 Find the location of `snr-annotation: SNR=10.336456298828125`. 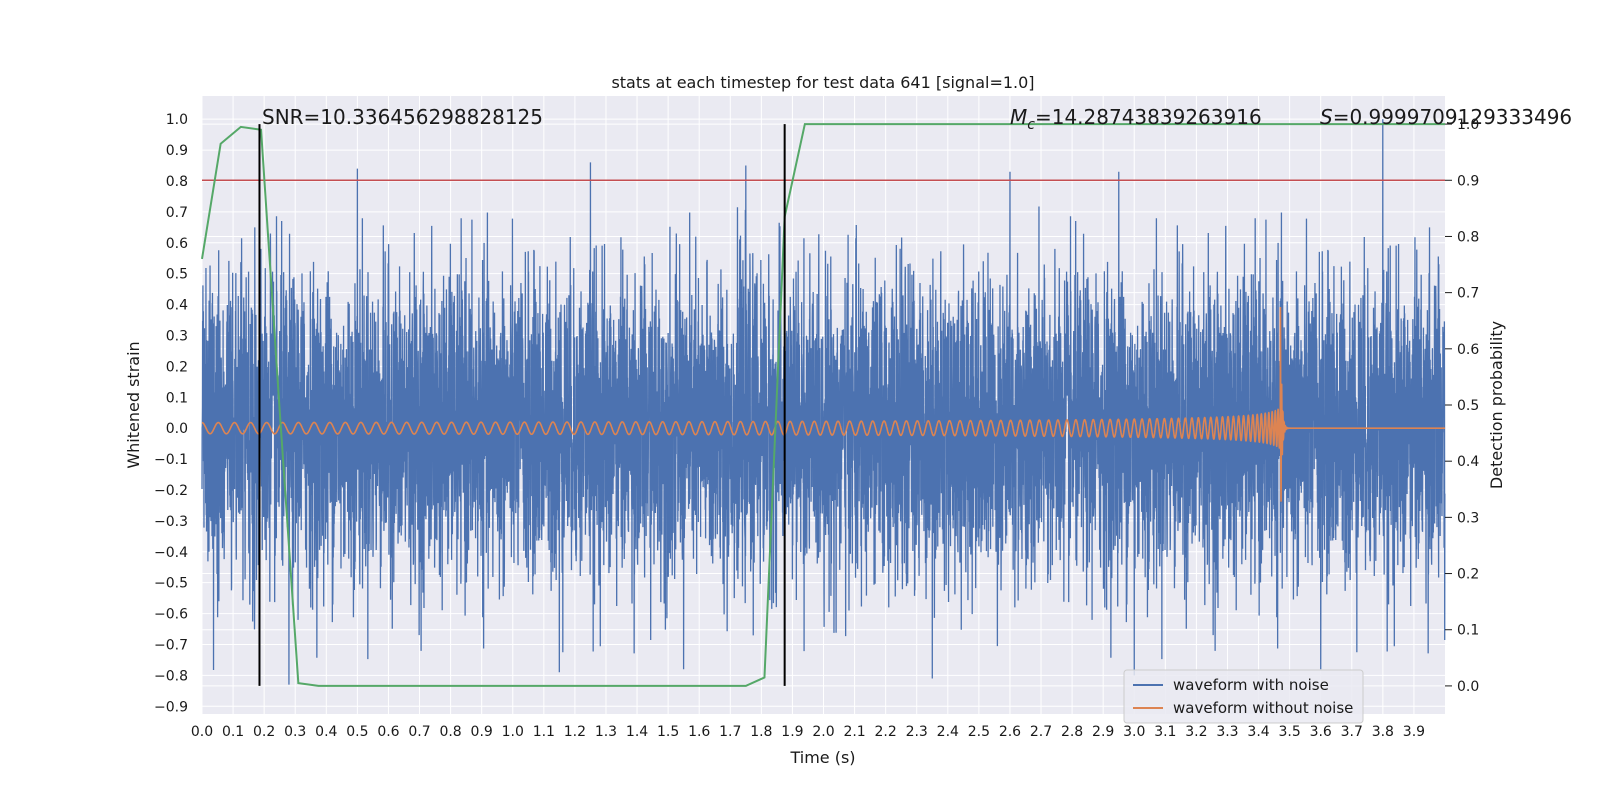

snr-annotation: SNR=10.336456298828125 is located at coordinates (402, 117).